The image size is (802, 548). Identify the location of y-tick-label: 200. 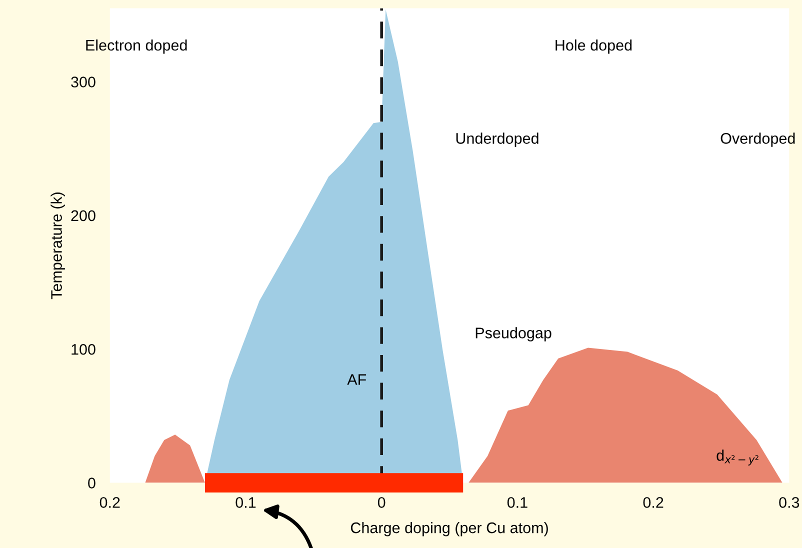
(83, 216).